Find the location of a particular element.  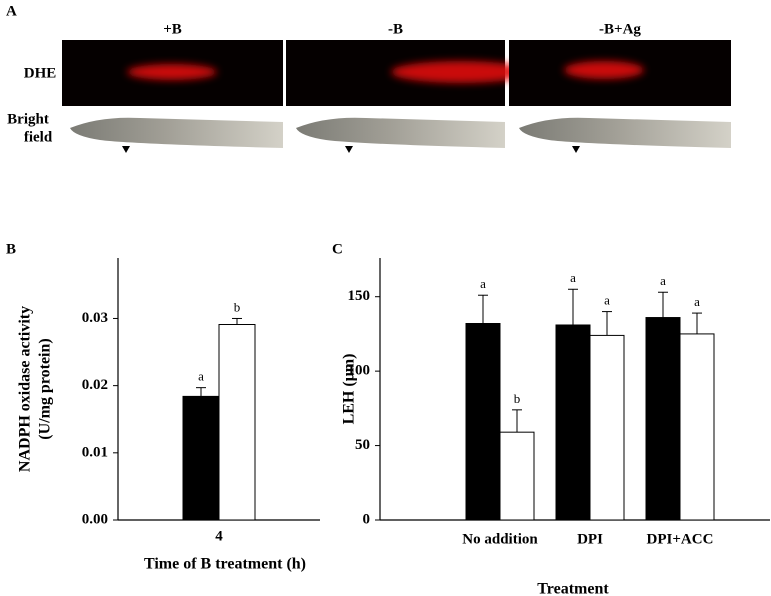

y-axis-label: (U/mg protein) is located at coordinates (45, 388).